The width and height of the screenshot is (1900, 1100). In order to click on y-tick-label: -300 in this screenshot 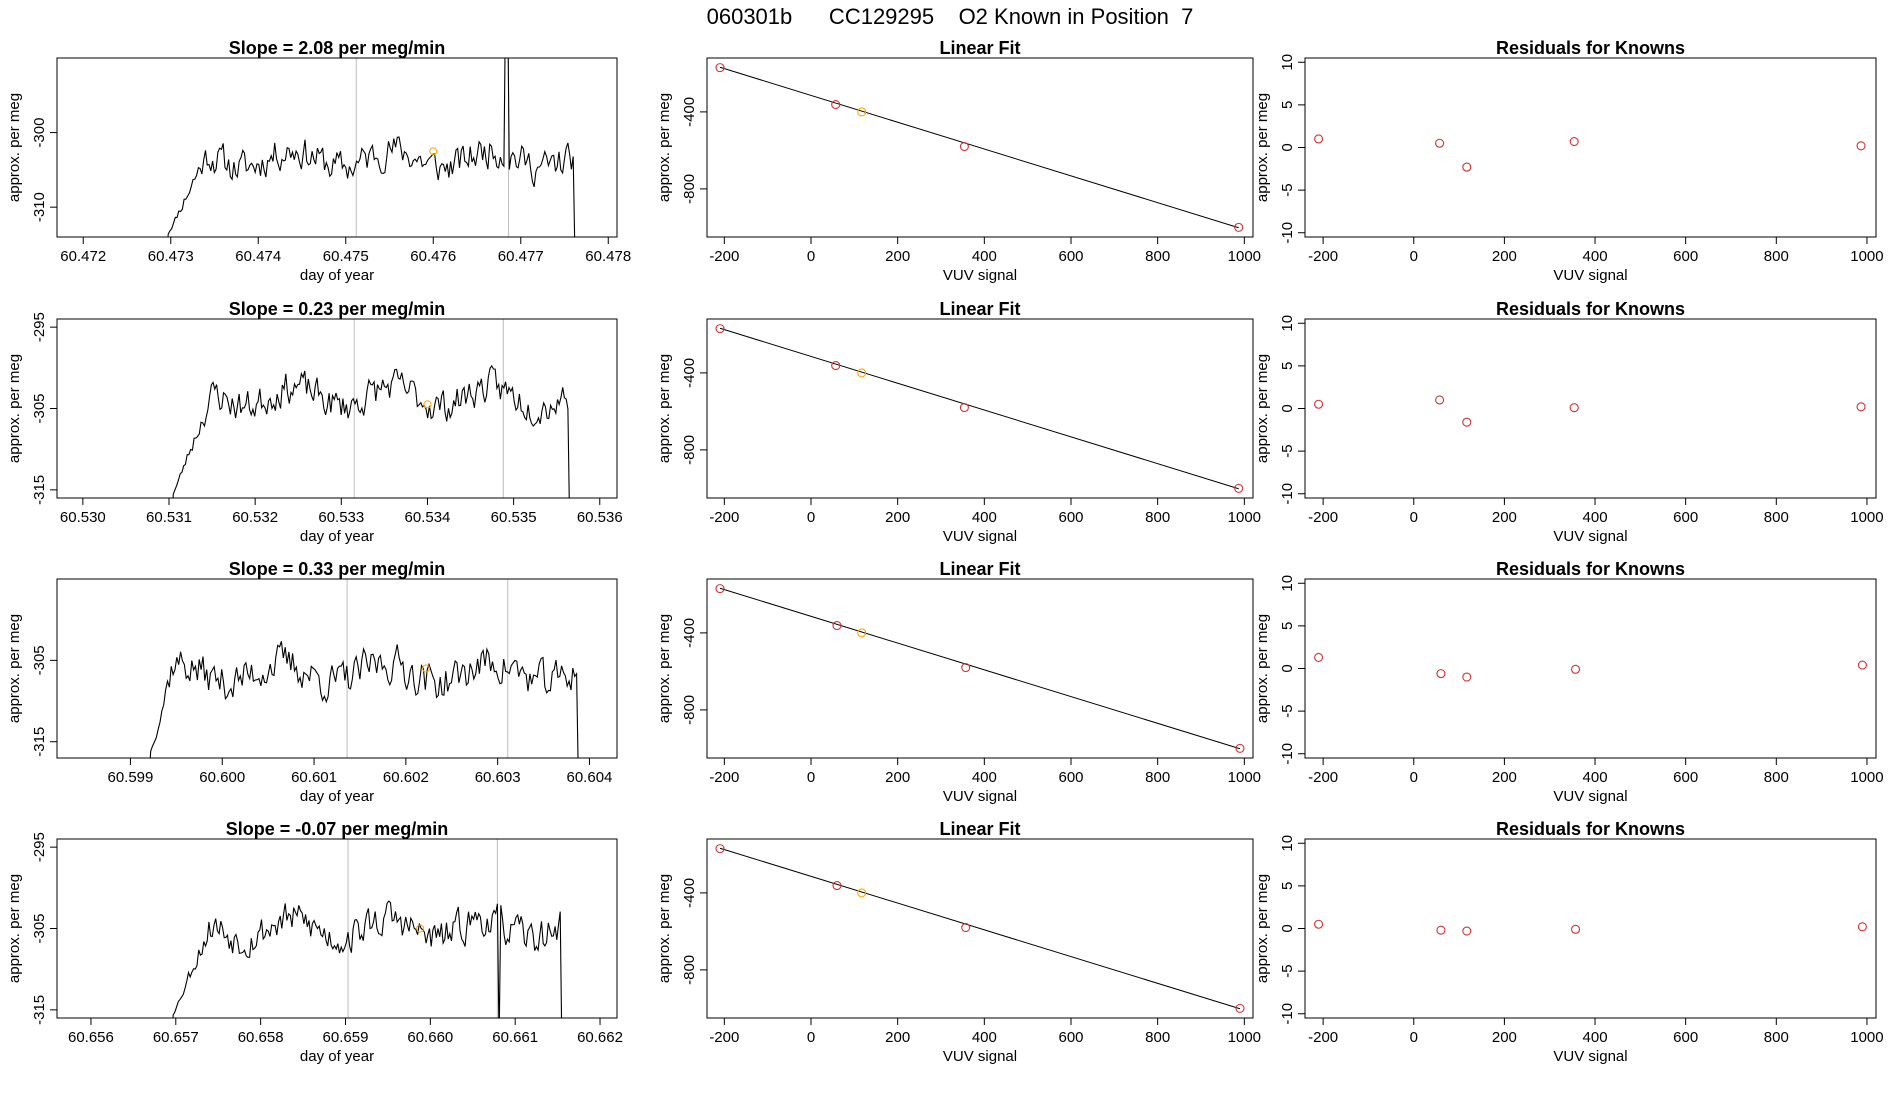, I will do `click(39, 133)`.